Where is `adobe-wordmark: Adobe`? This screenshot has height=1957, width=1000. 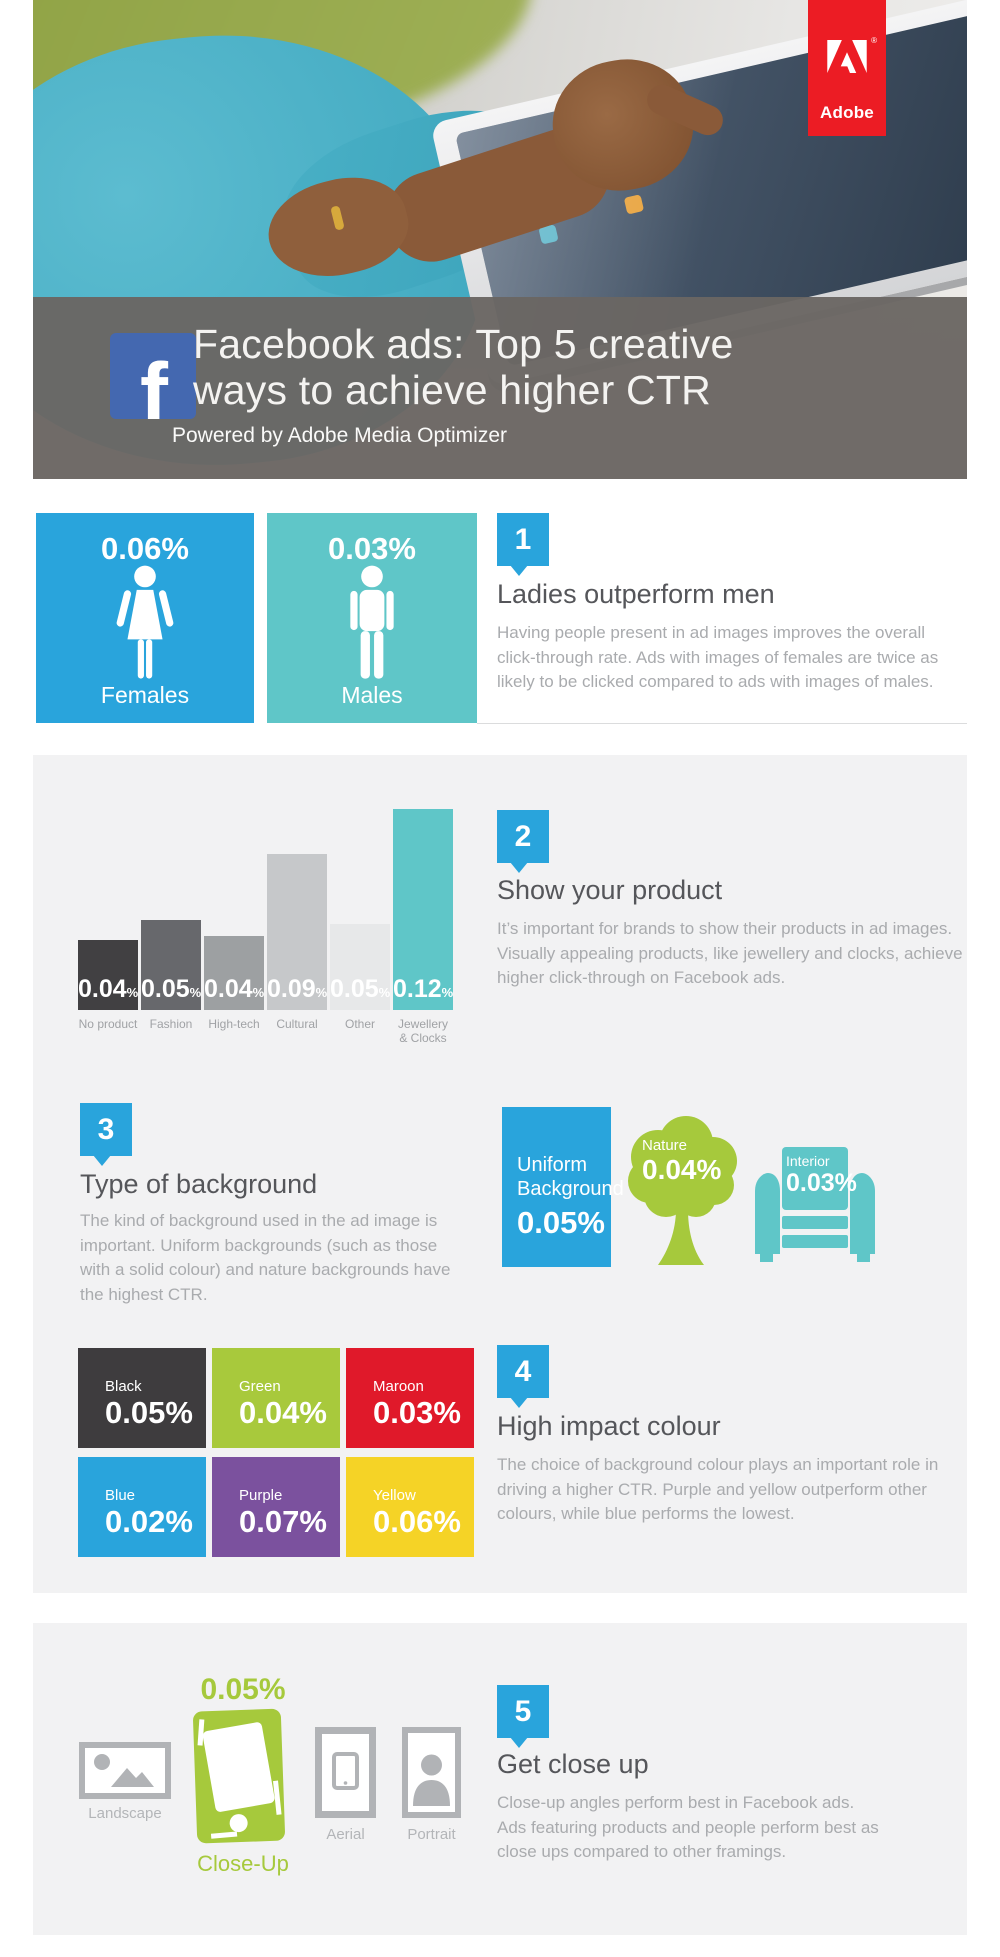
adobe-wordmark: Adobe is located at coordinates (847, 112).